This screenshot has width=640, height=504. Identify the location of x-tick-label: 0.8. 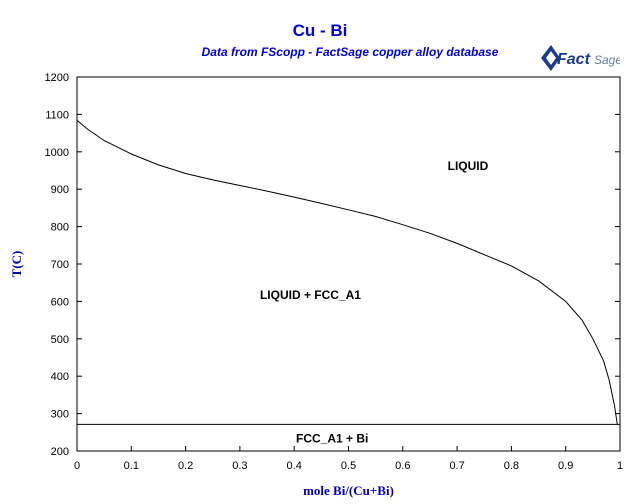
(511, 466).